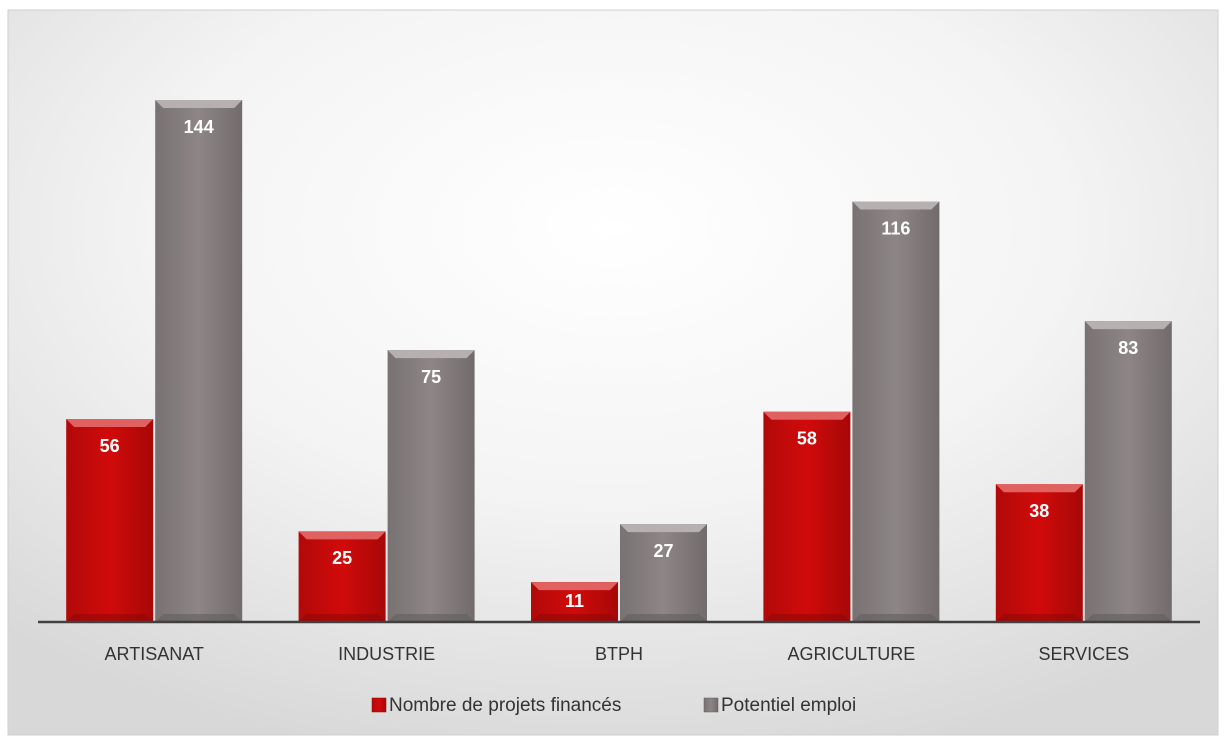 The image size is (1226, 738). I want to click on value-label: 56, so click(110, 446).